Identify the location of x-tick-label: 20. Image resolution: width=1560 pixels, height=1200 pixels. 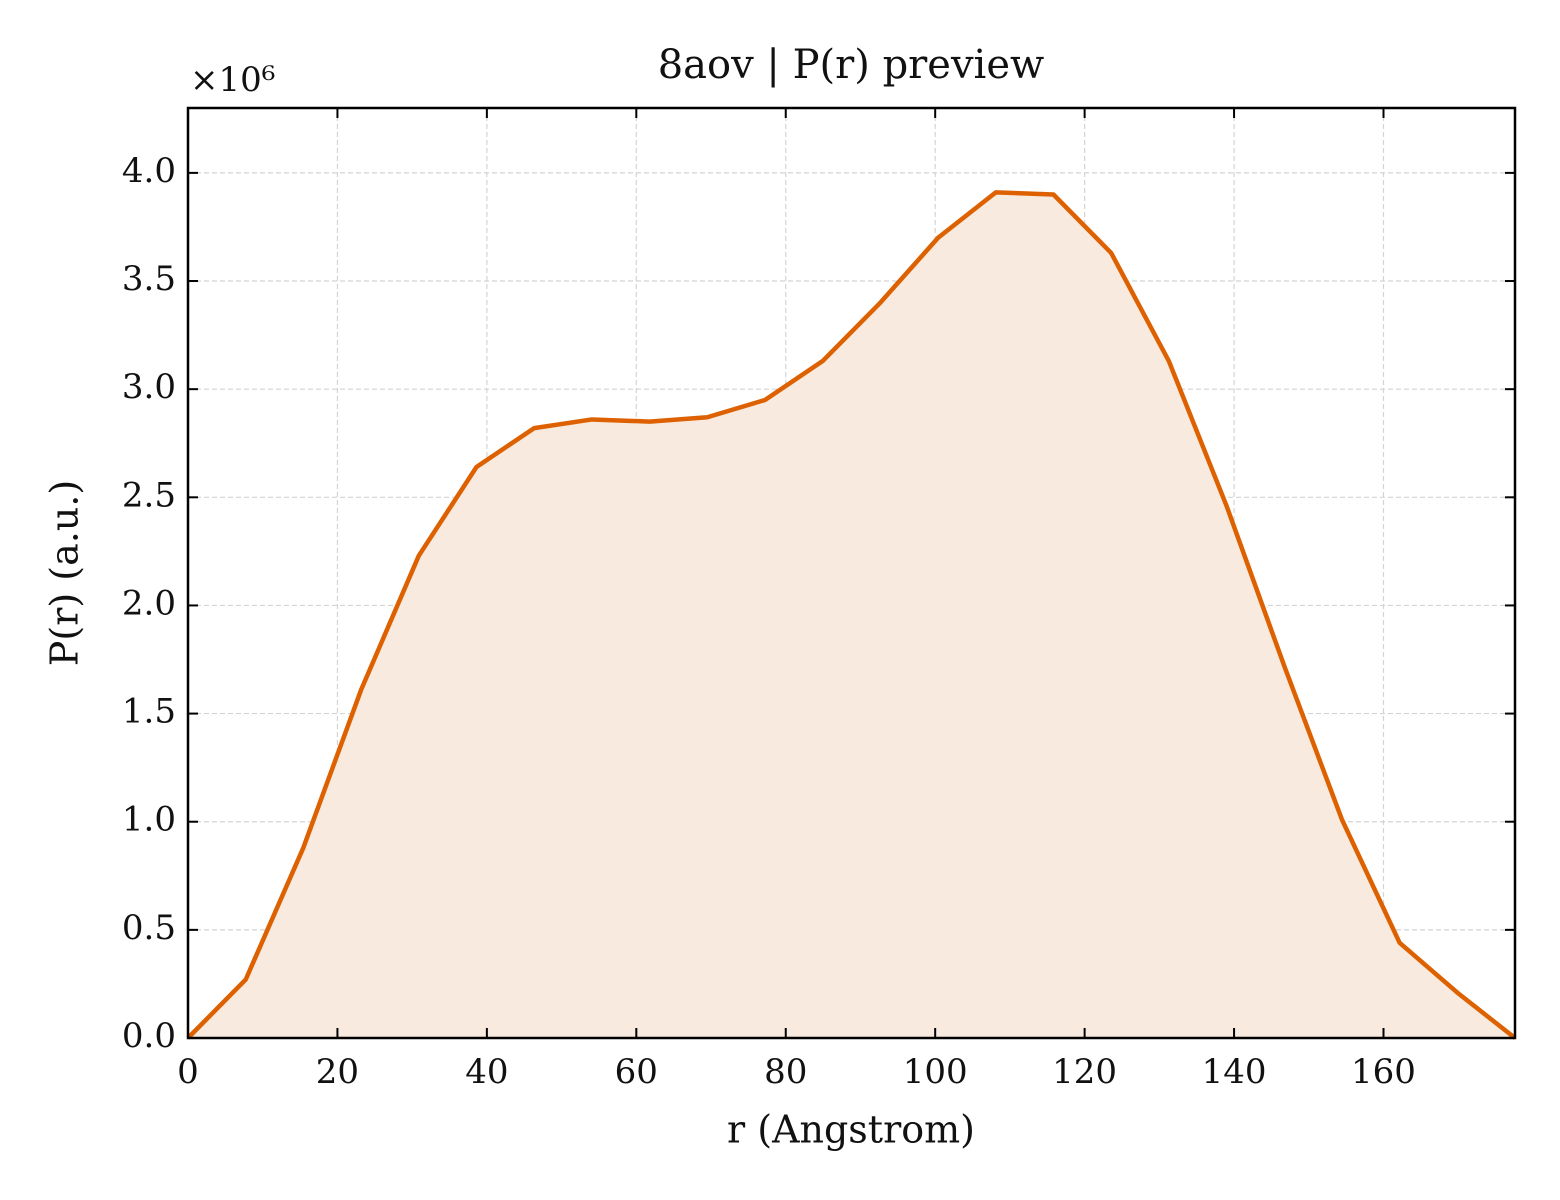
(337, 1072).